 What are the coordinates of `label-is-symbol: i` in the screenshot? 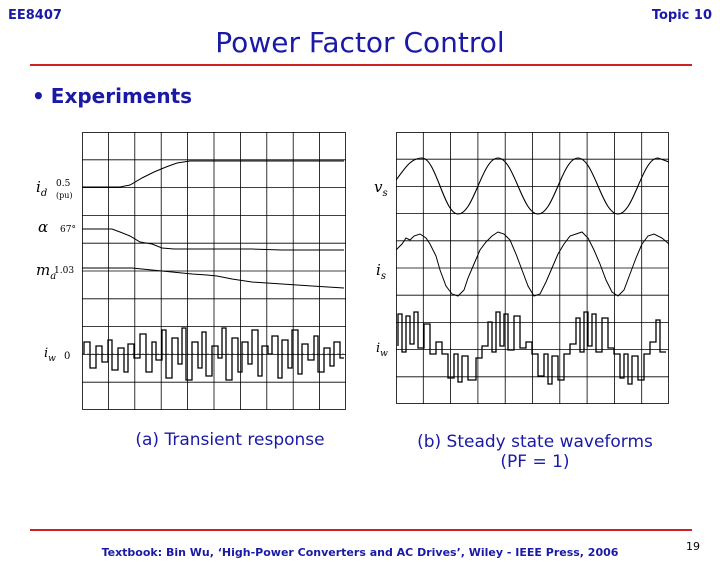 It's located at (378, 270).